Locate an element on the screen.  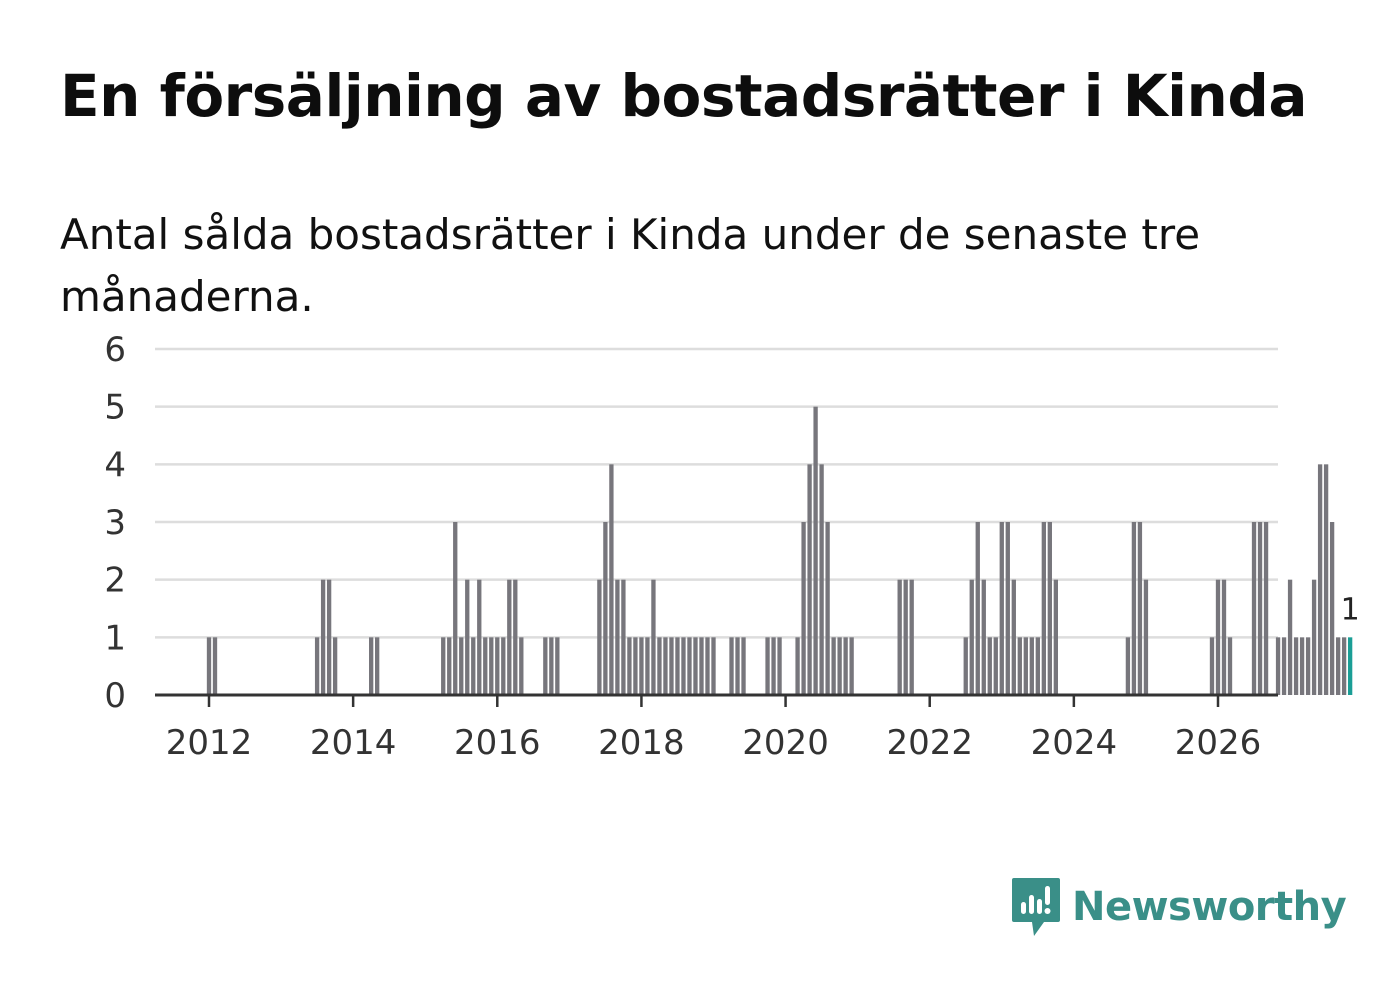
x-tick-label: 2022 is located at coordinates (929, 743).